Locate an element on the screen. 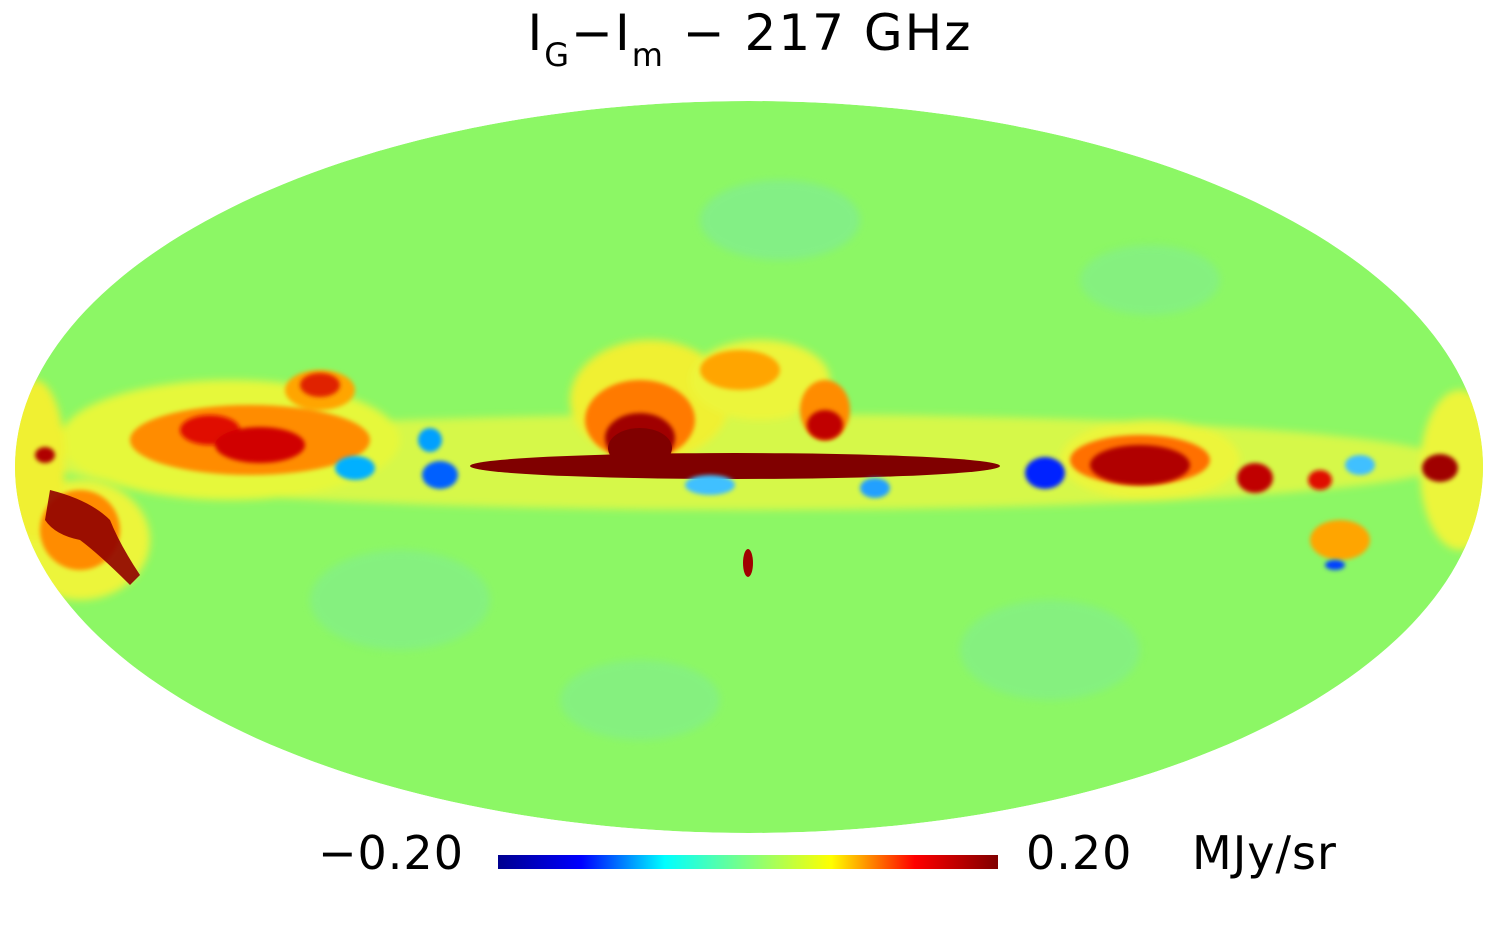  blue-negative-regions is located at coordinates (855, 499).